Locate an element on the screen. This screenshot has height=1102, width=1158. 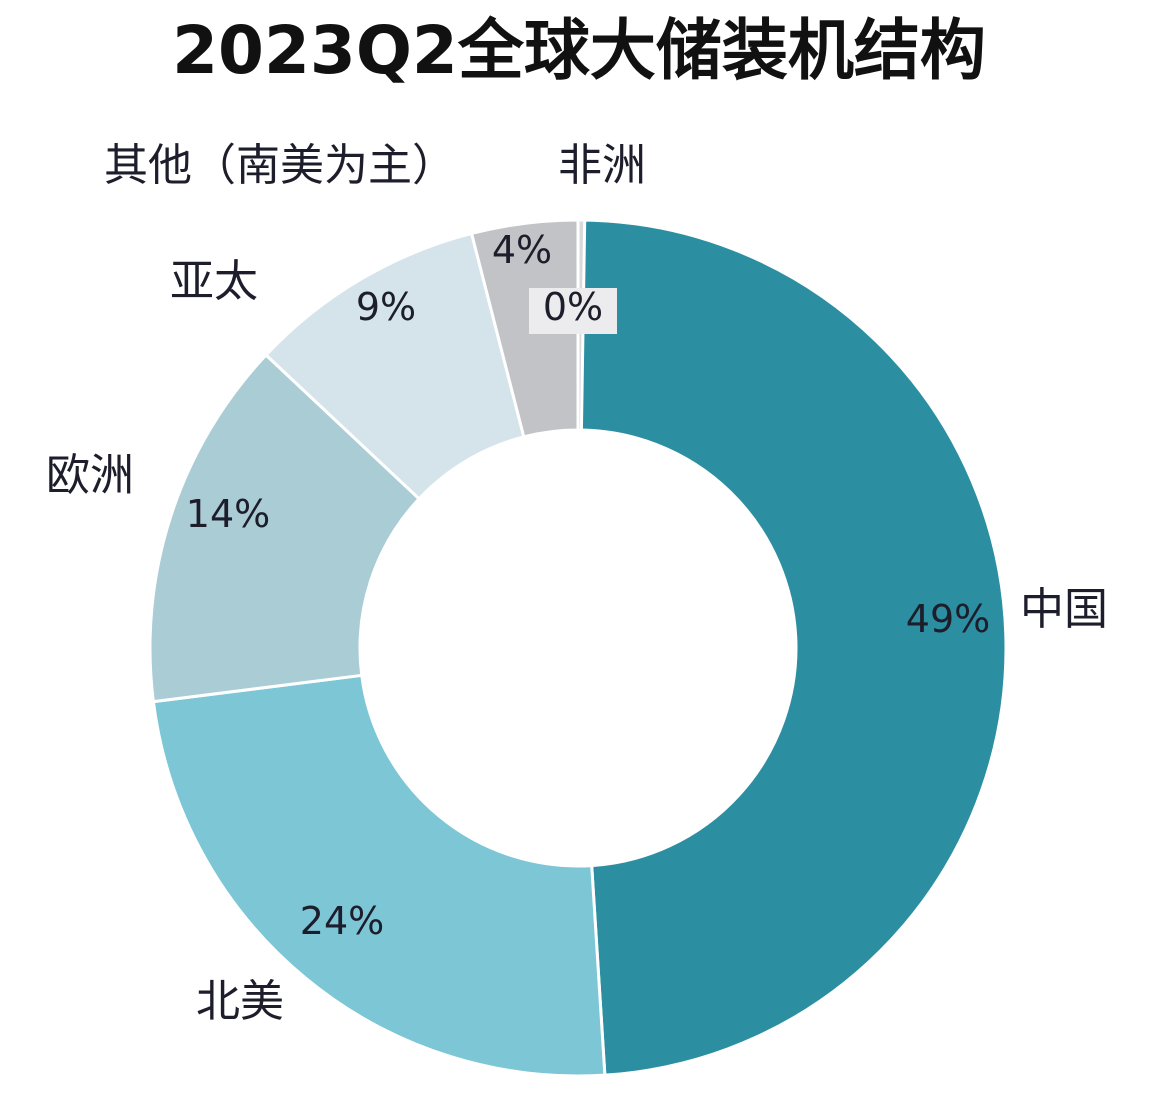
value-label-africa: 0% is located at coordinates (573, 307).